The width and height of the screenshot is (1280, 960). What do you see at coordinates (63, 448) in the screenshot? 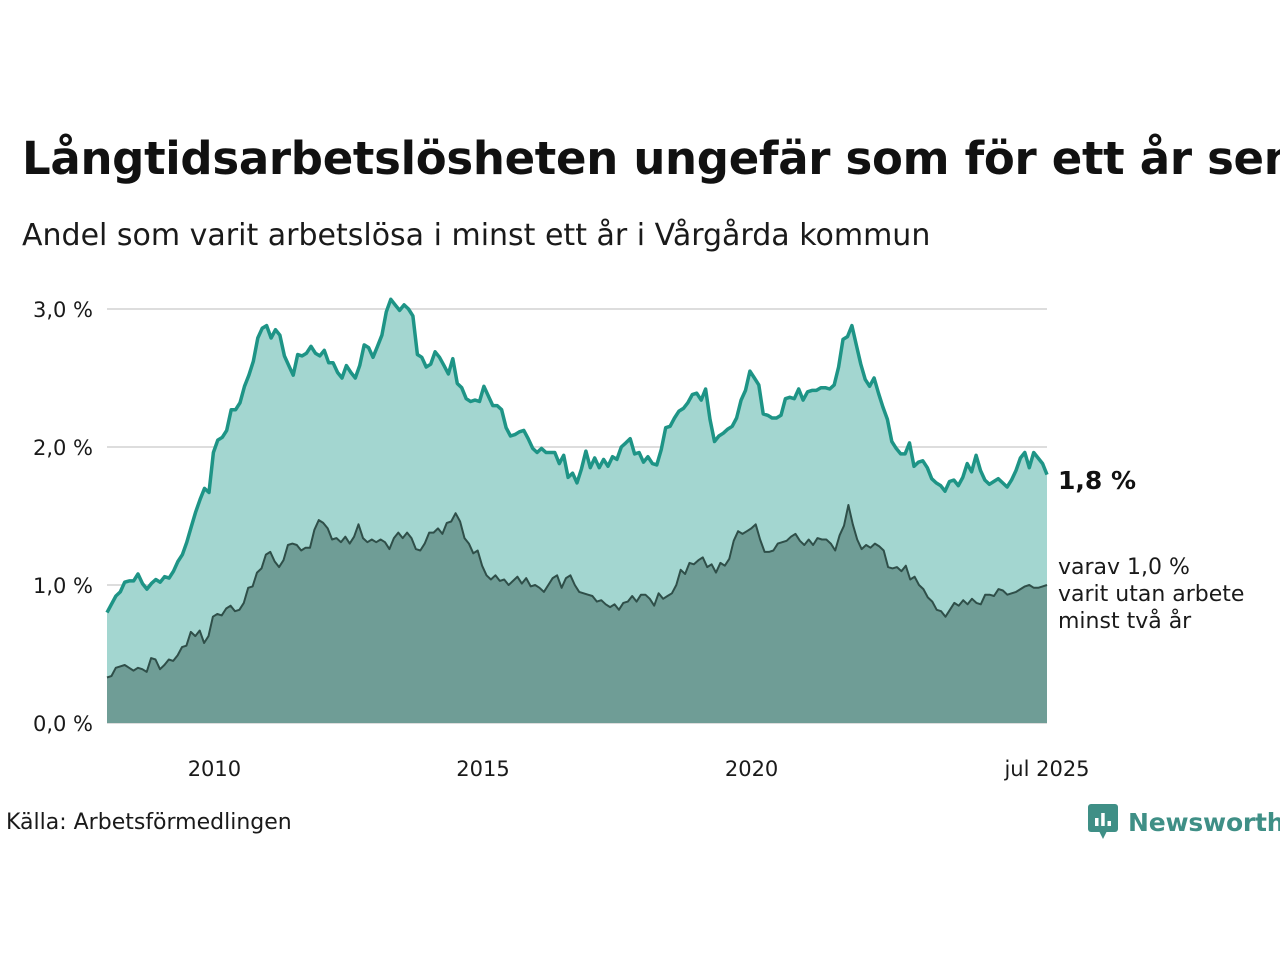
I see `y-tick-label: 2,0 %` at bounding box center [63, 448].